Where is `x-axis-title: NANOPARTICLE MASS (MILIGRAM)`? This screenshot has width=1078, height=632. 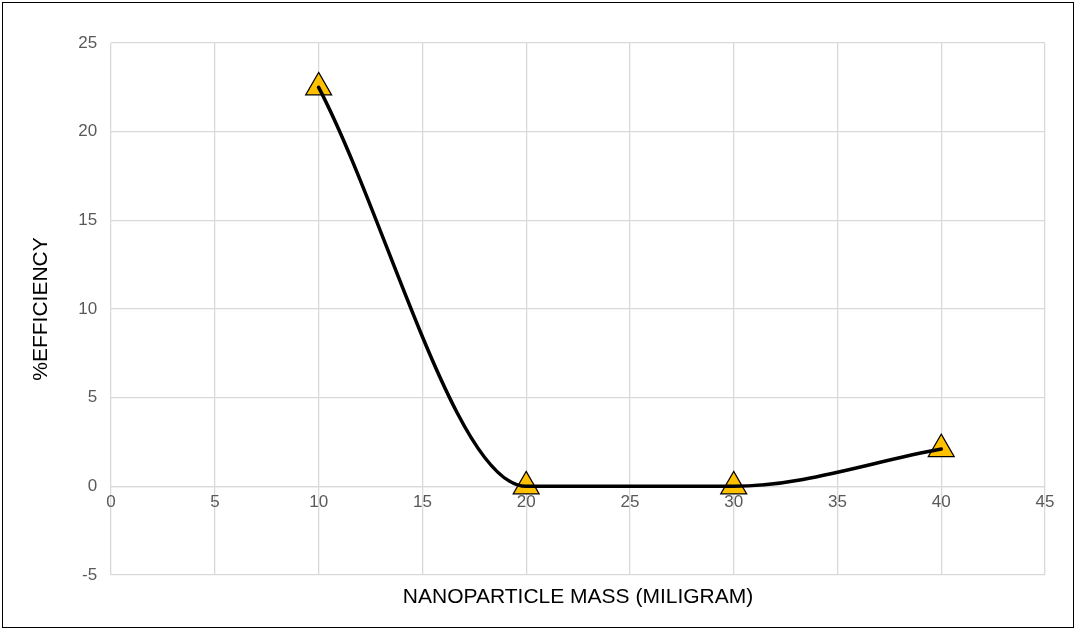
x-axis-title: NANOPARTICLE MASS (MILIGRAM) is located at coordinates (578, 595).